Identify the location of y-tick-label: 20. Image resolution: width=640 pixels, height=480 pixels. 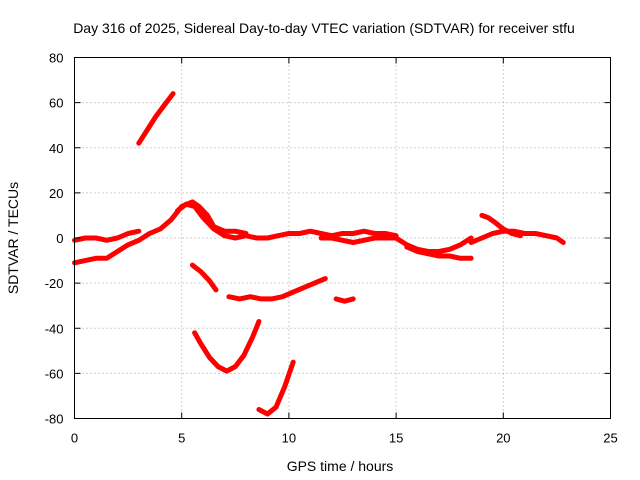
(56, 193).